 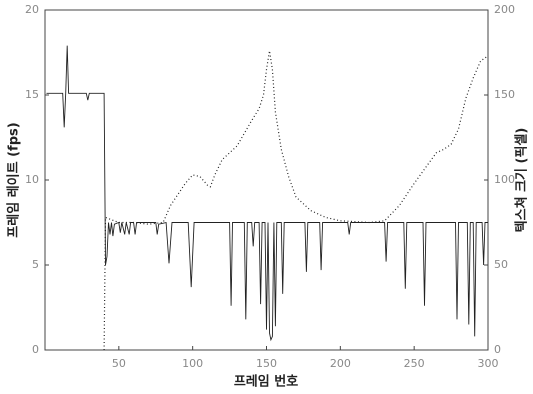 I want to click on y2-tick-label: 200, so click(x=504, y=9).